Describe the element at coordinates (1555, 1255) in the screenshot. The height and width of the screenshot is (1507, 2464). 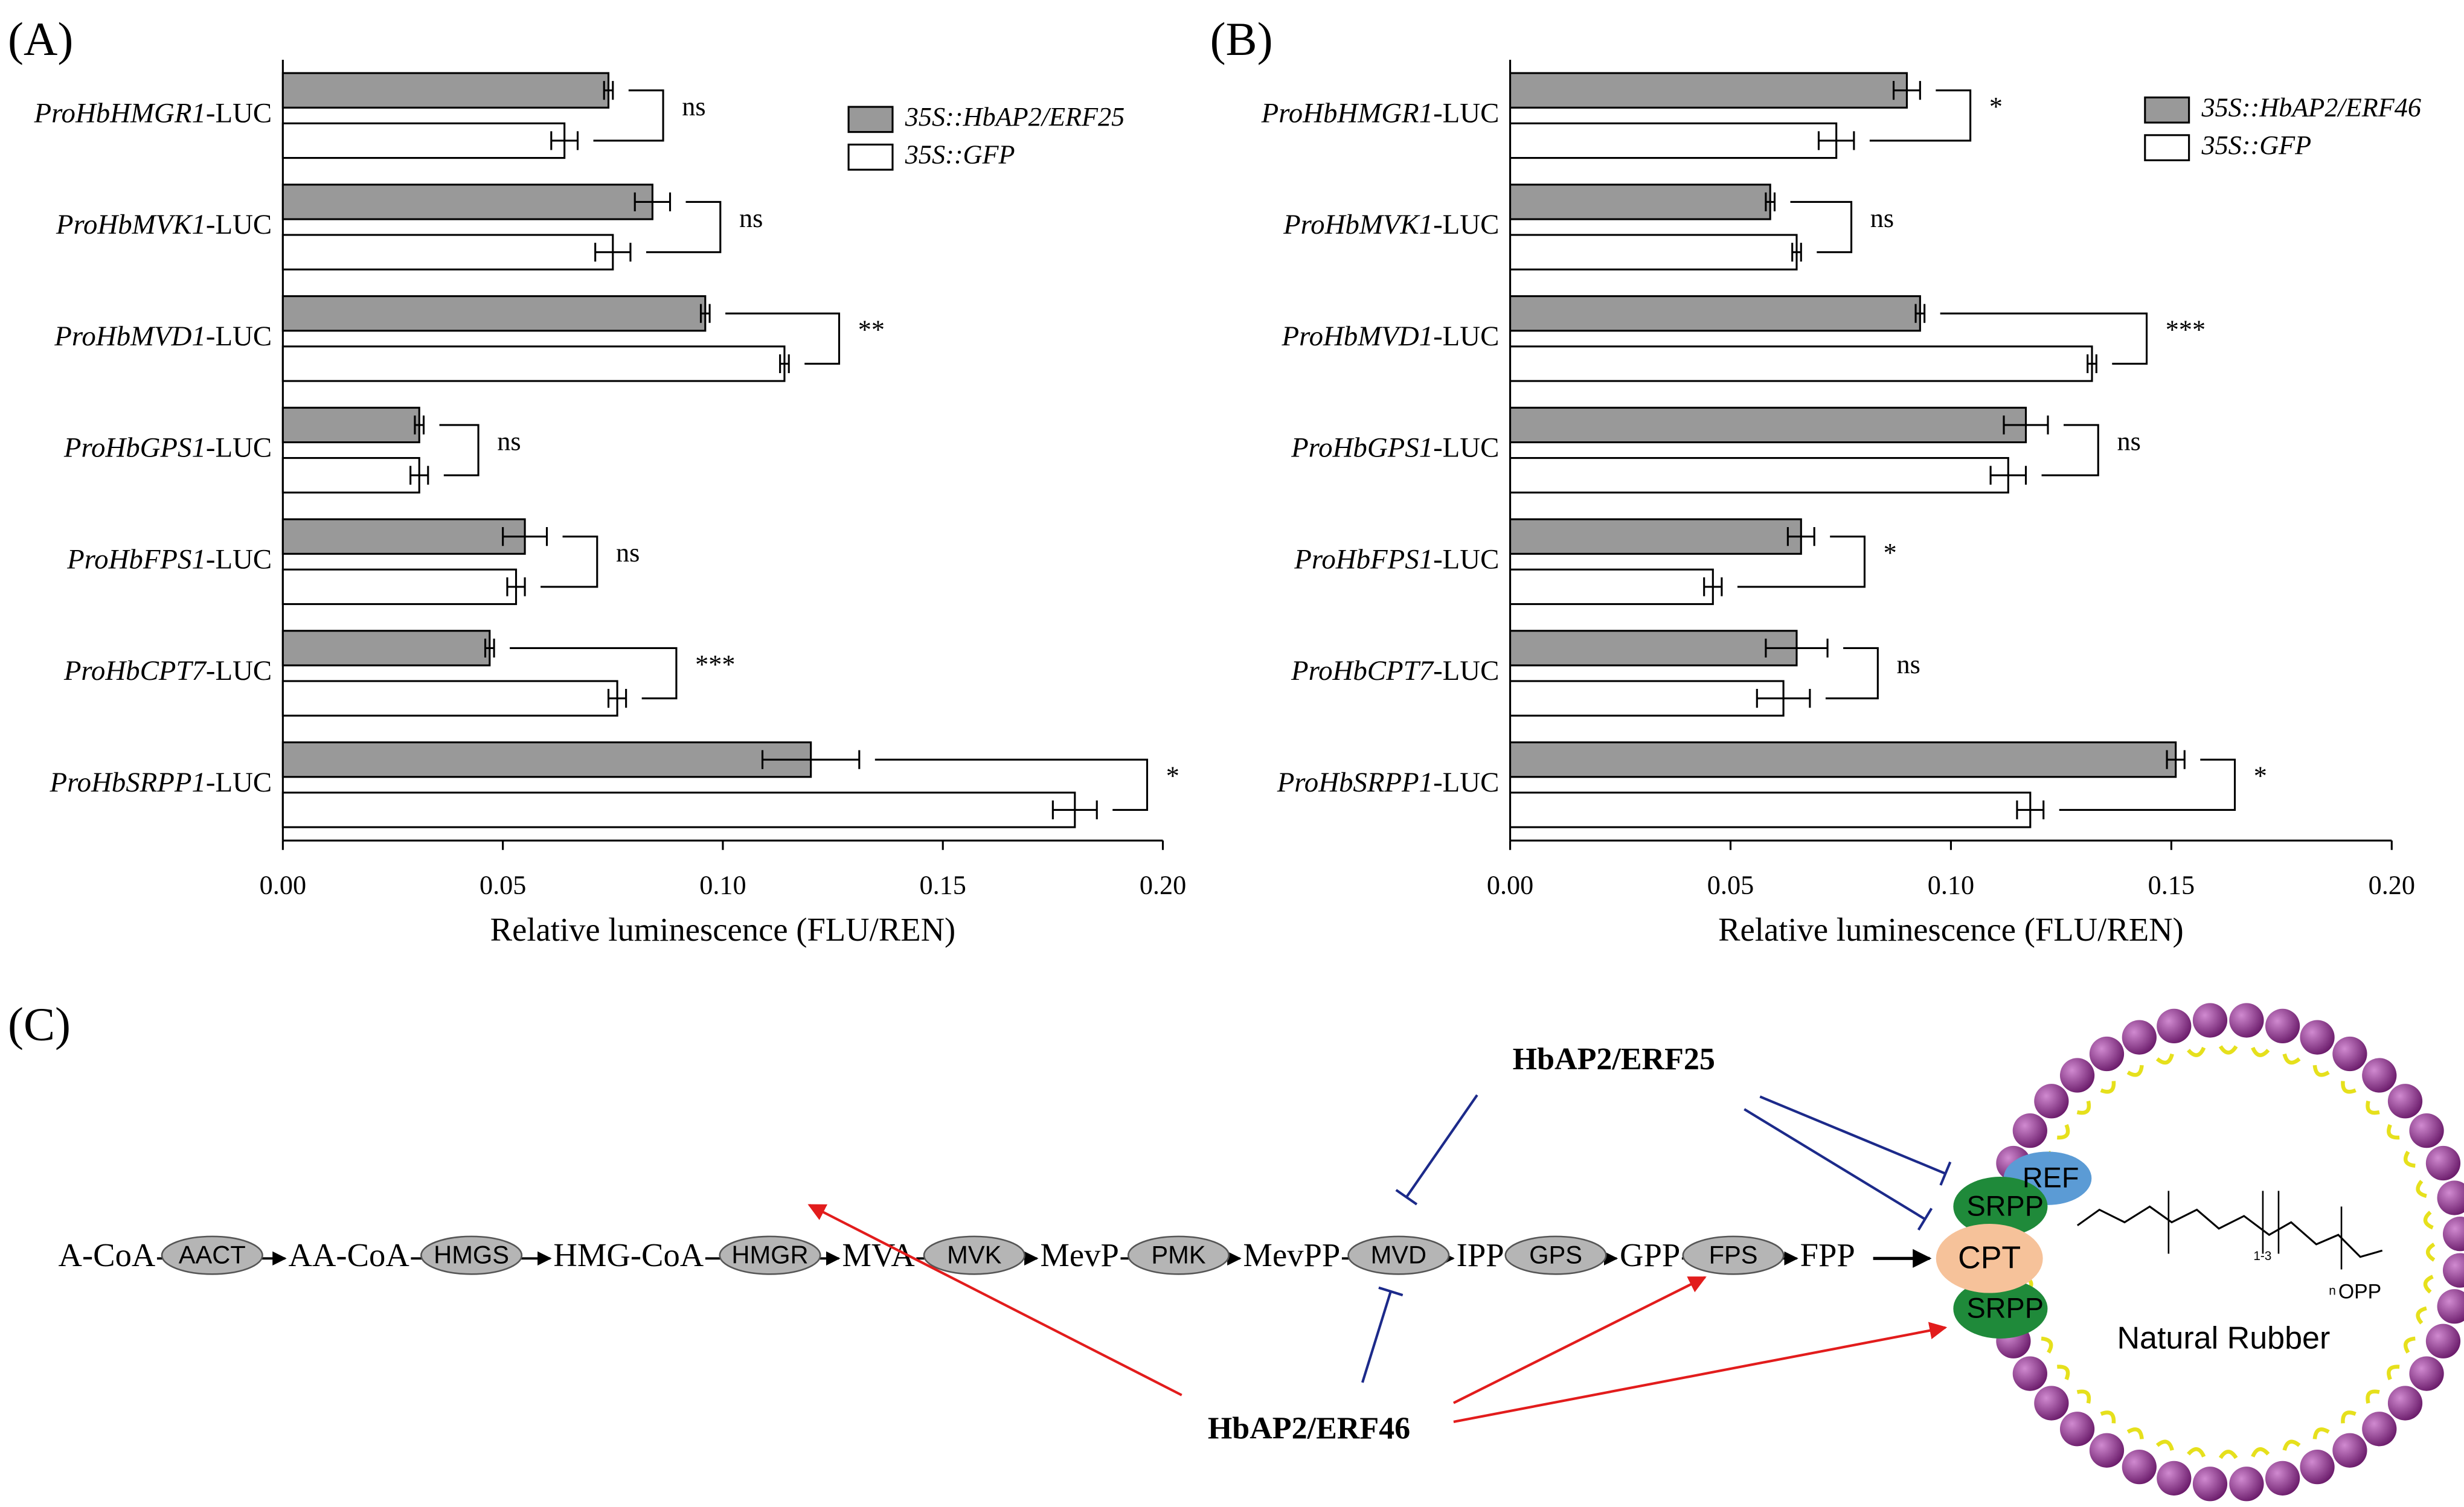
I see `enzyme-label: GPS` at that location.